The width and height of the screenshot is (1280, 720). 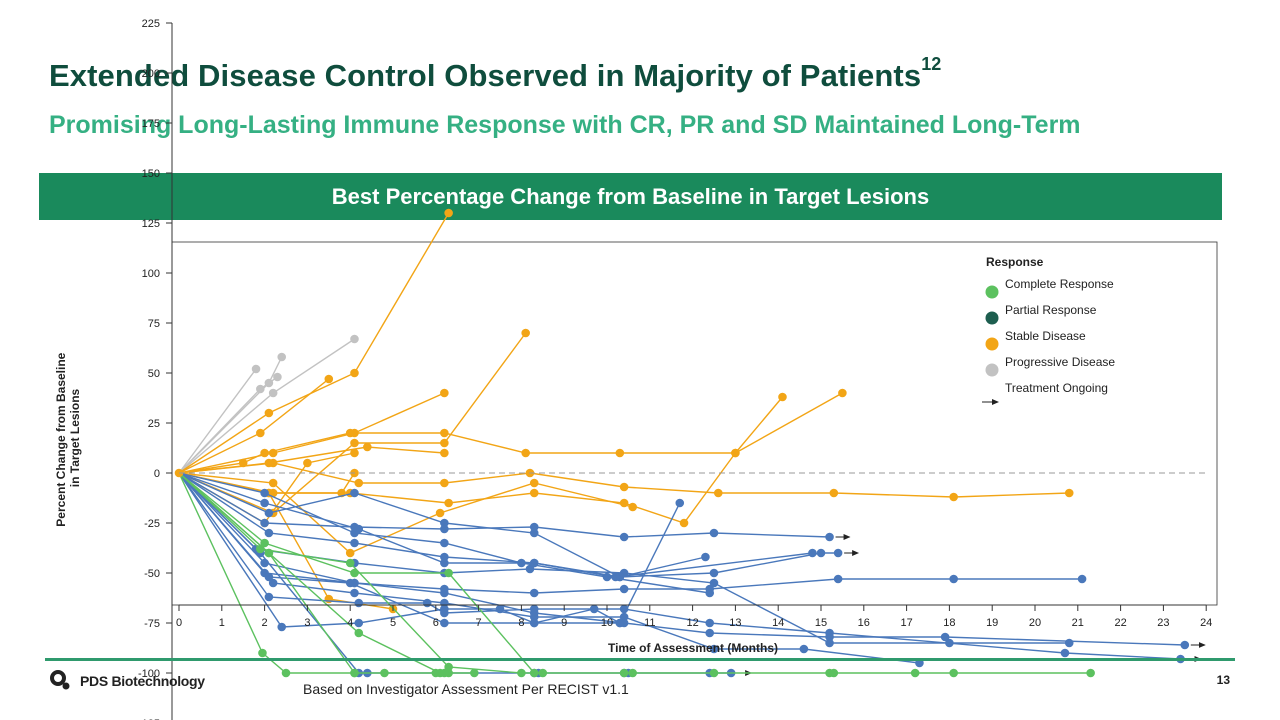 I want to click on x-tick-label: 7, so click(x=479, y=623).